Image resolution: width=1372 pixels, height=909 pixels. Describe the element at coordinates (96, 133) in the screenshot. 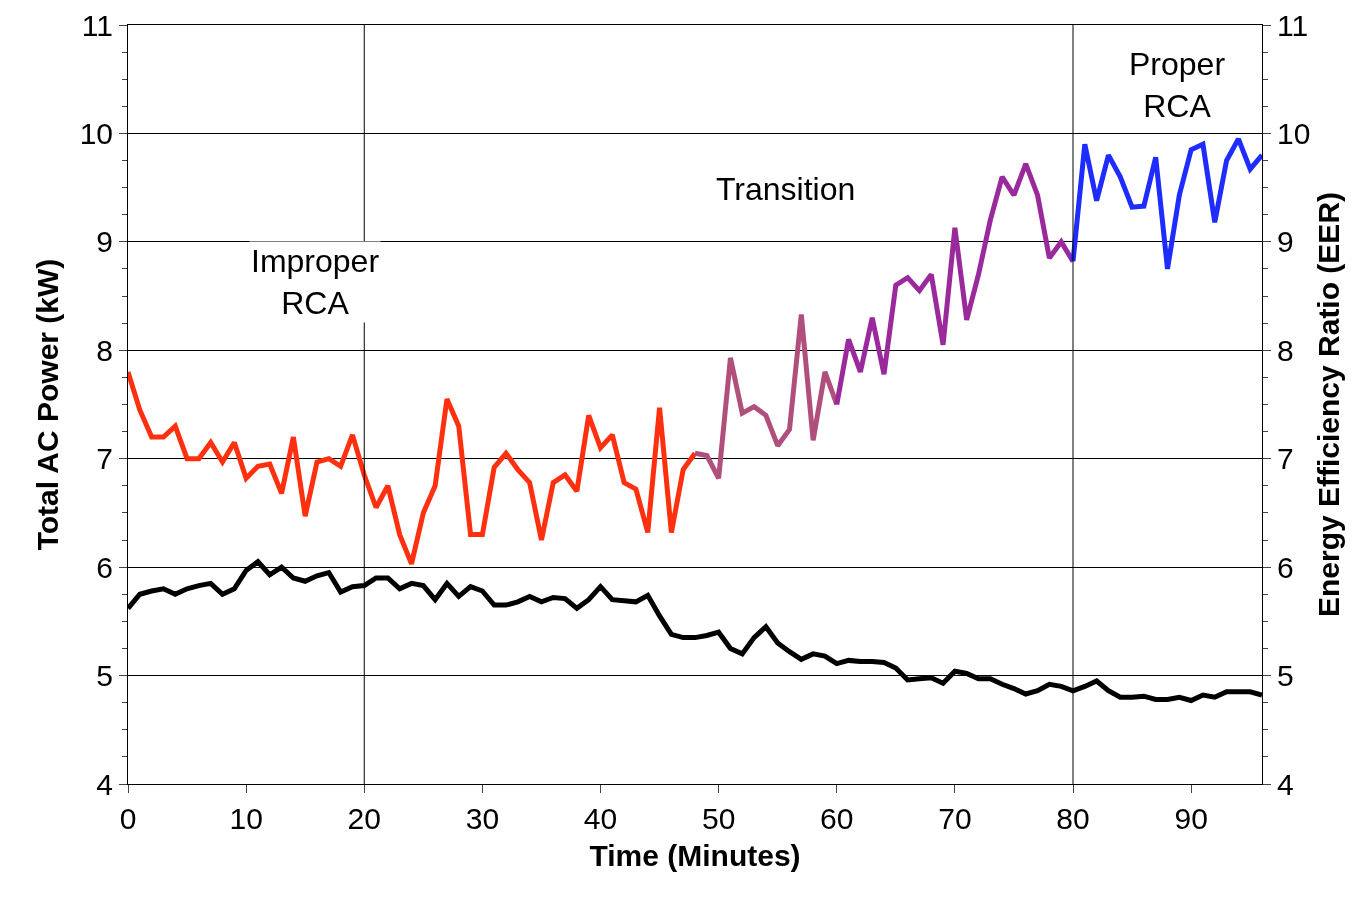

I see `y-tick-label: 10` at that location.